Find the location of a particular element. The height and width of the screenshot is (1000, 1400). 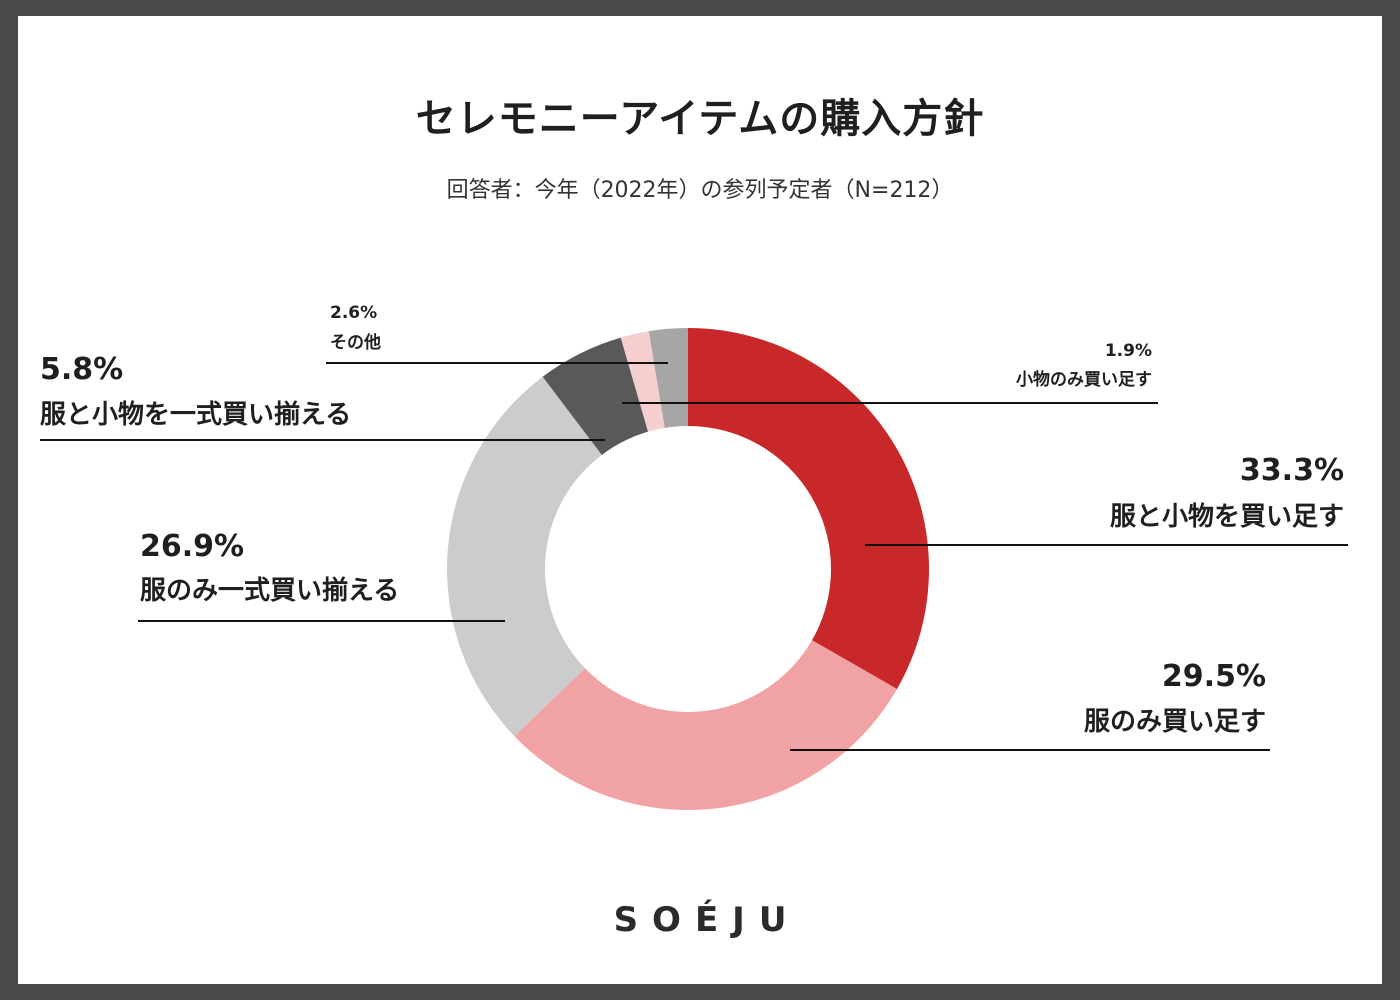

slice-label-pct-1: 29.5% is located at coordinates (1214, 676).